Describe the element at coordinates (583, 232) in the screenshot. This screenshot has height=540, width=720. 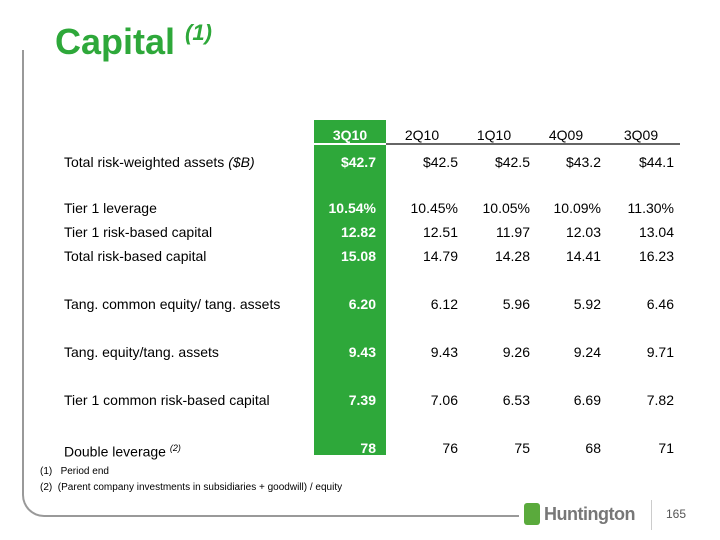
I see `table-cell: 12.03` at that location.